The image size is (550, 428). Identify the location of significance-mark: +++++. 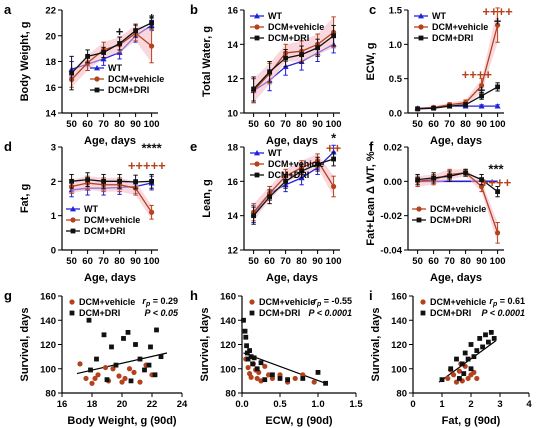
(147, 165).